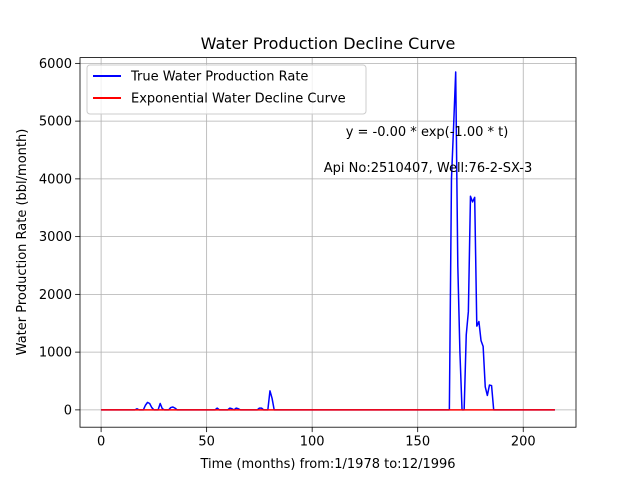 This screenshot has height=480, width=640. What do you see at coordinates (238, 99) in the screenshot?
I see `legend-label-exponential: Exponential Water Decline Curve` at bounding box center [238, 99].